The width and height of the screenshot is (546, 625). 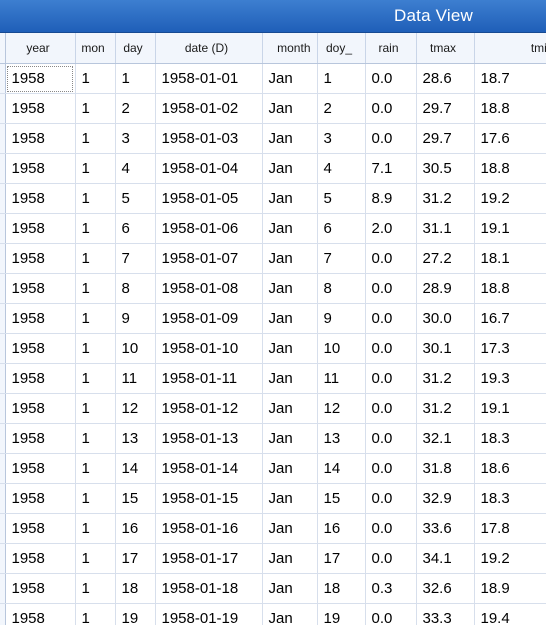 I want to click on cell-day: 15, so click(x=135, y=498).